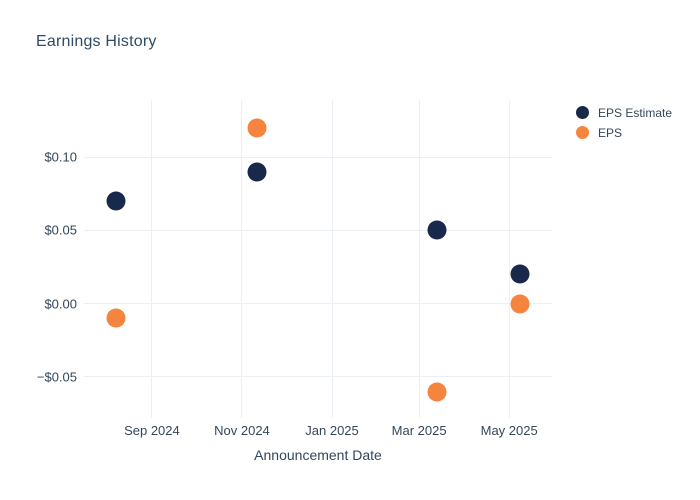 This screenshot has width=700, height=500. I want to click on x-tick-label: Nov 2024, so click(242, 430).